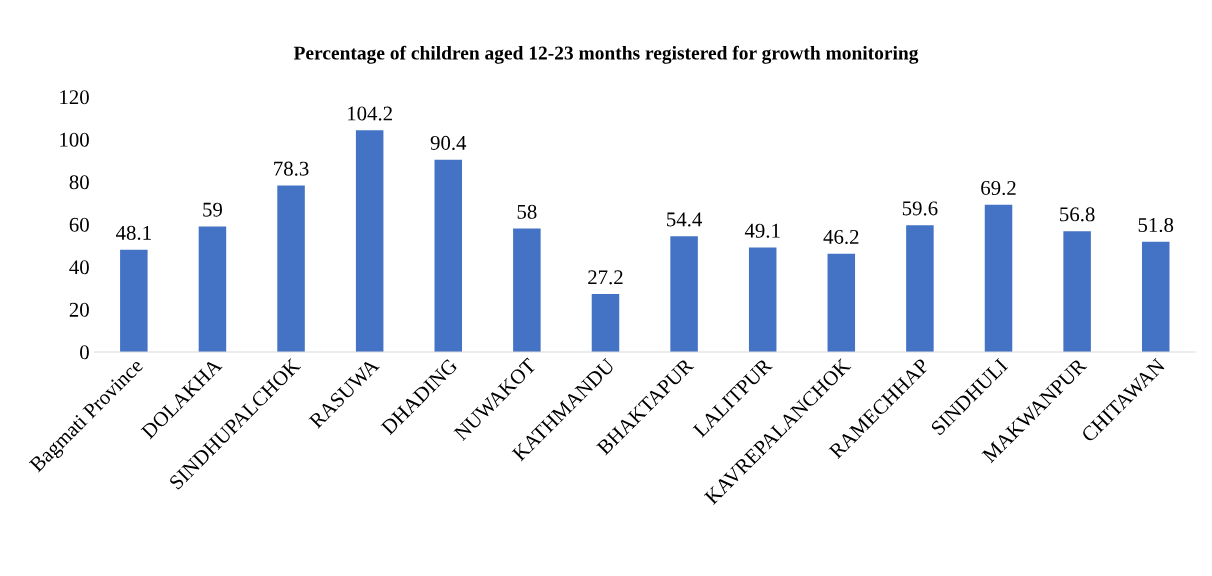  I want to click on y-tick-label: 0, so click(84, 352).